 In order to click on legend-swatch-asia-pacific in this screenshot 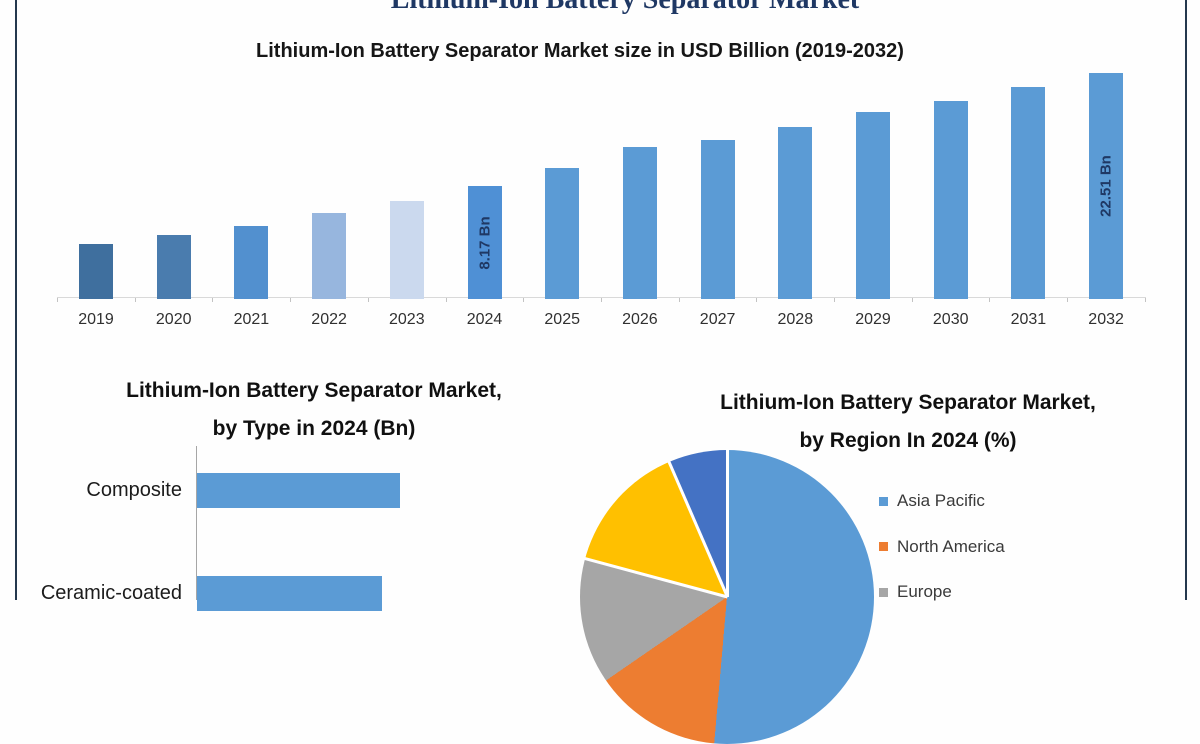, I will do `click(883, 501)`.